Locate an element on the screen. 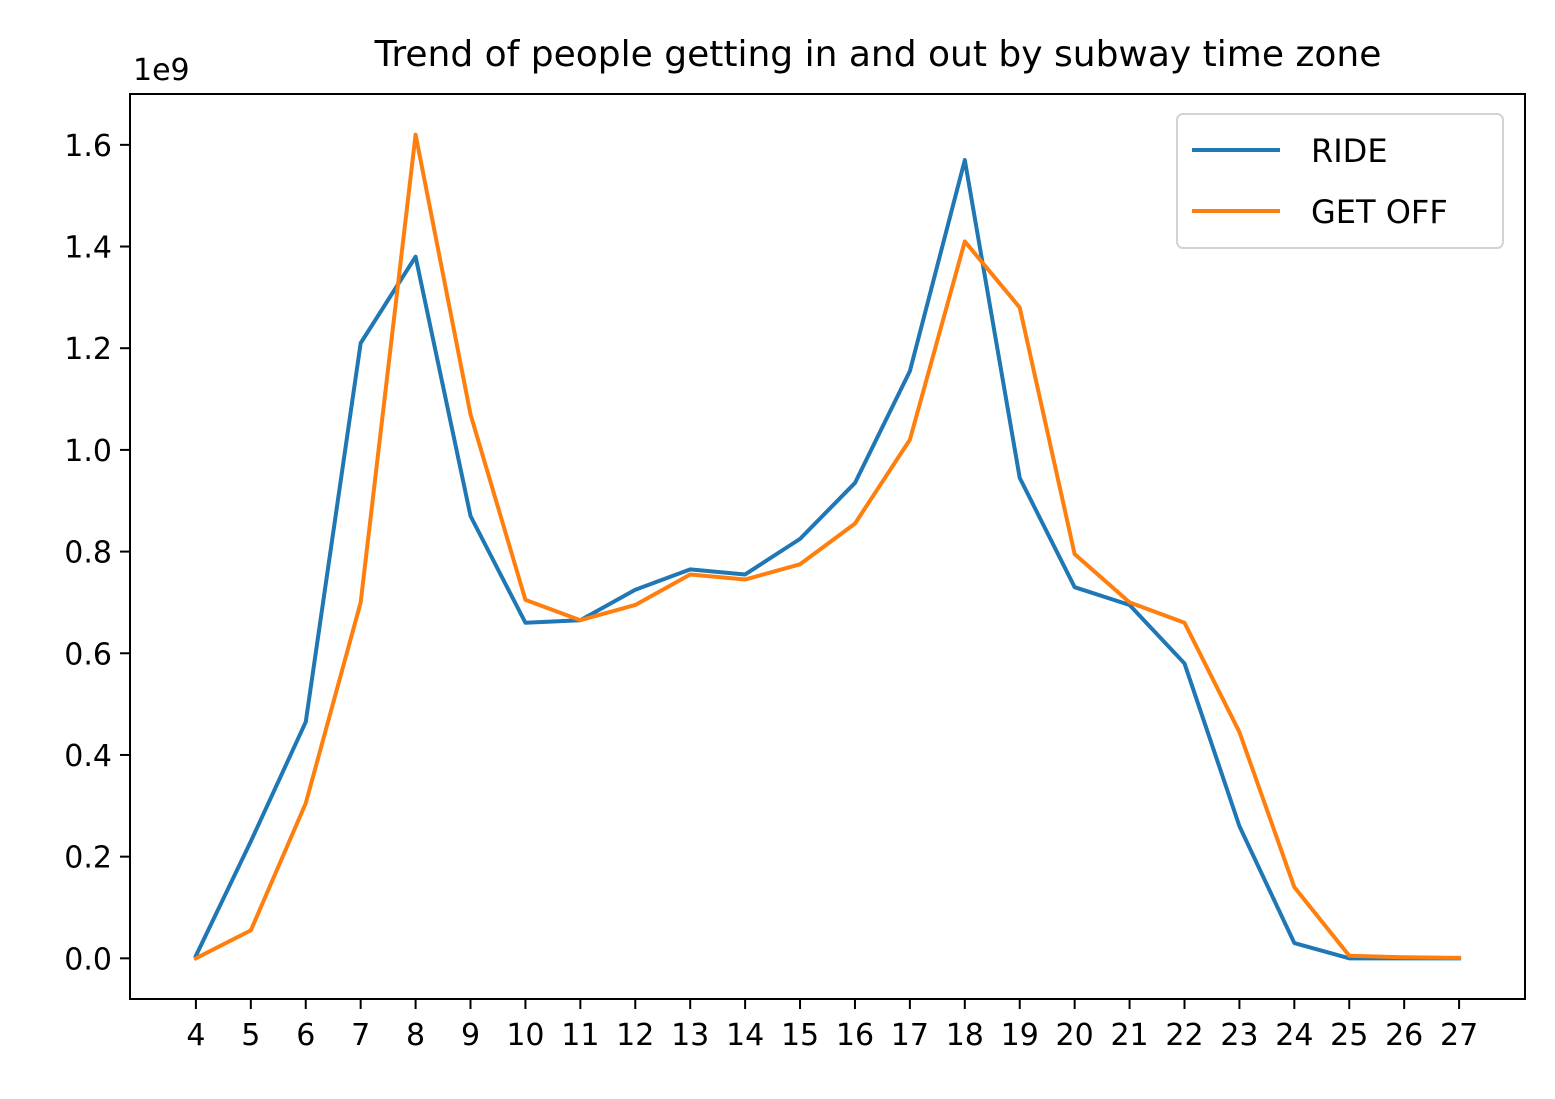  x-tick-label: 21 is located at coordinates (1129, 1035).